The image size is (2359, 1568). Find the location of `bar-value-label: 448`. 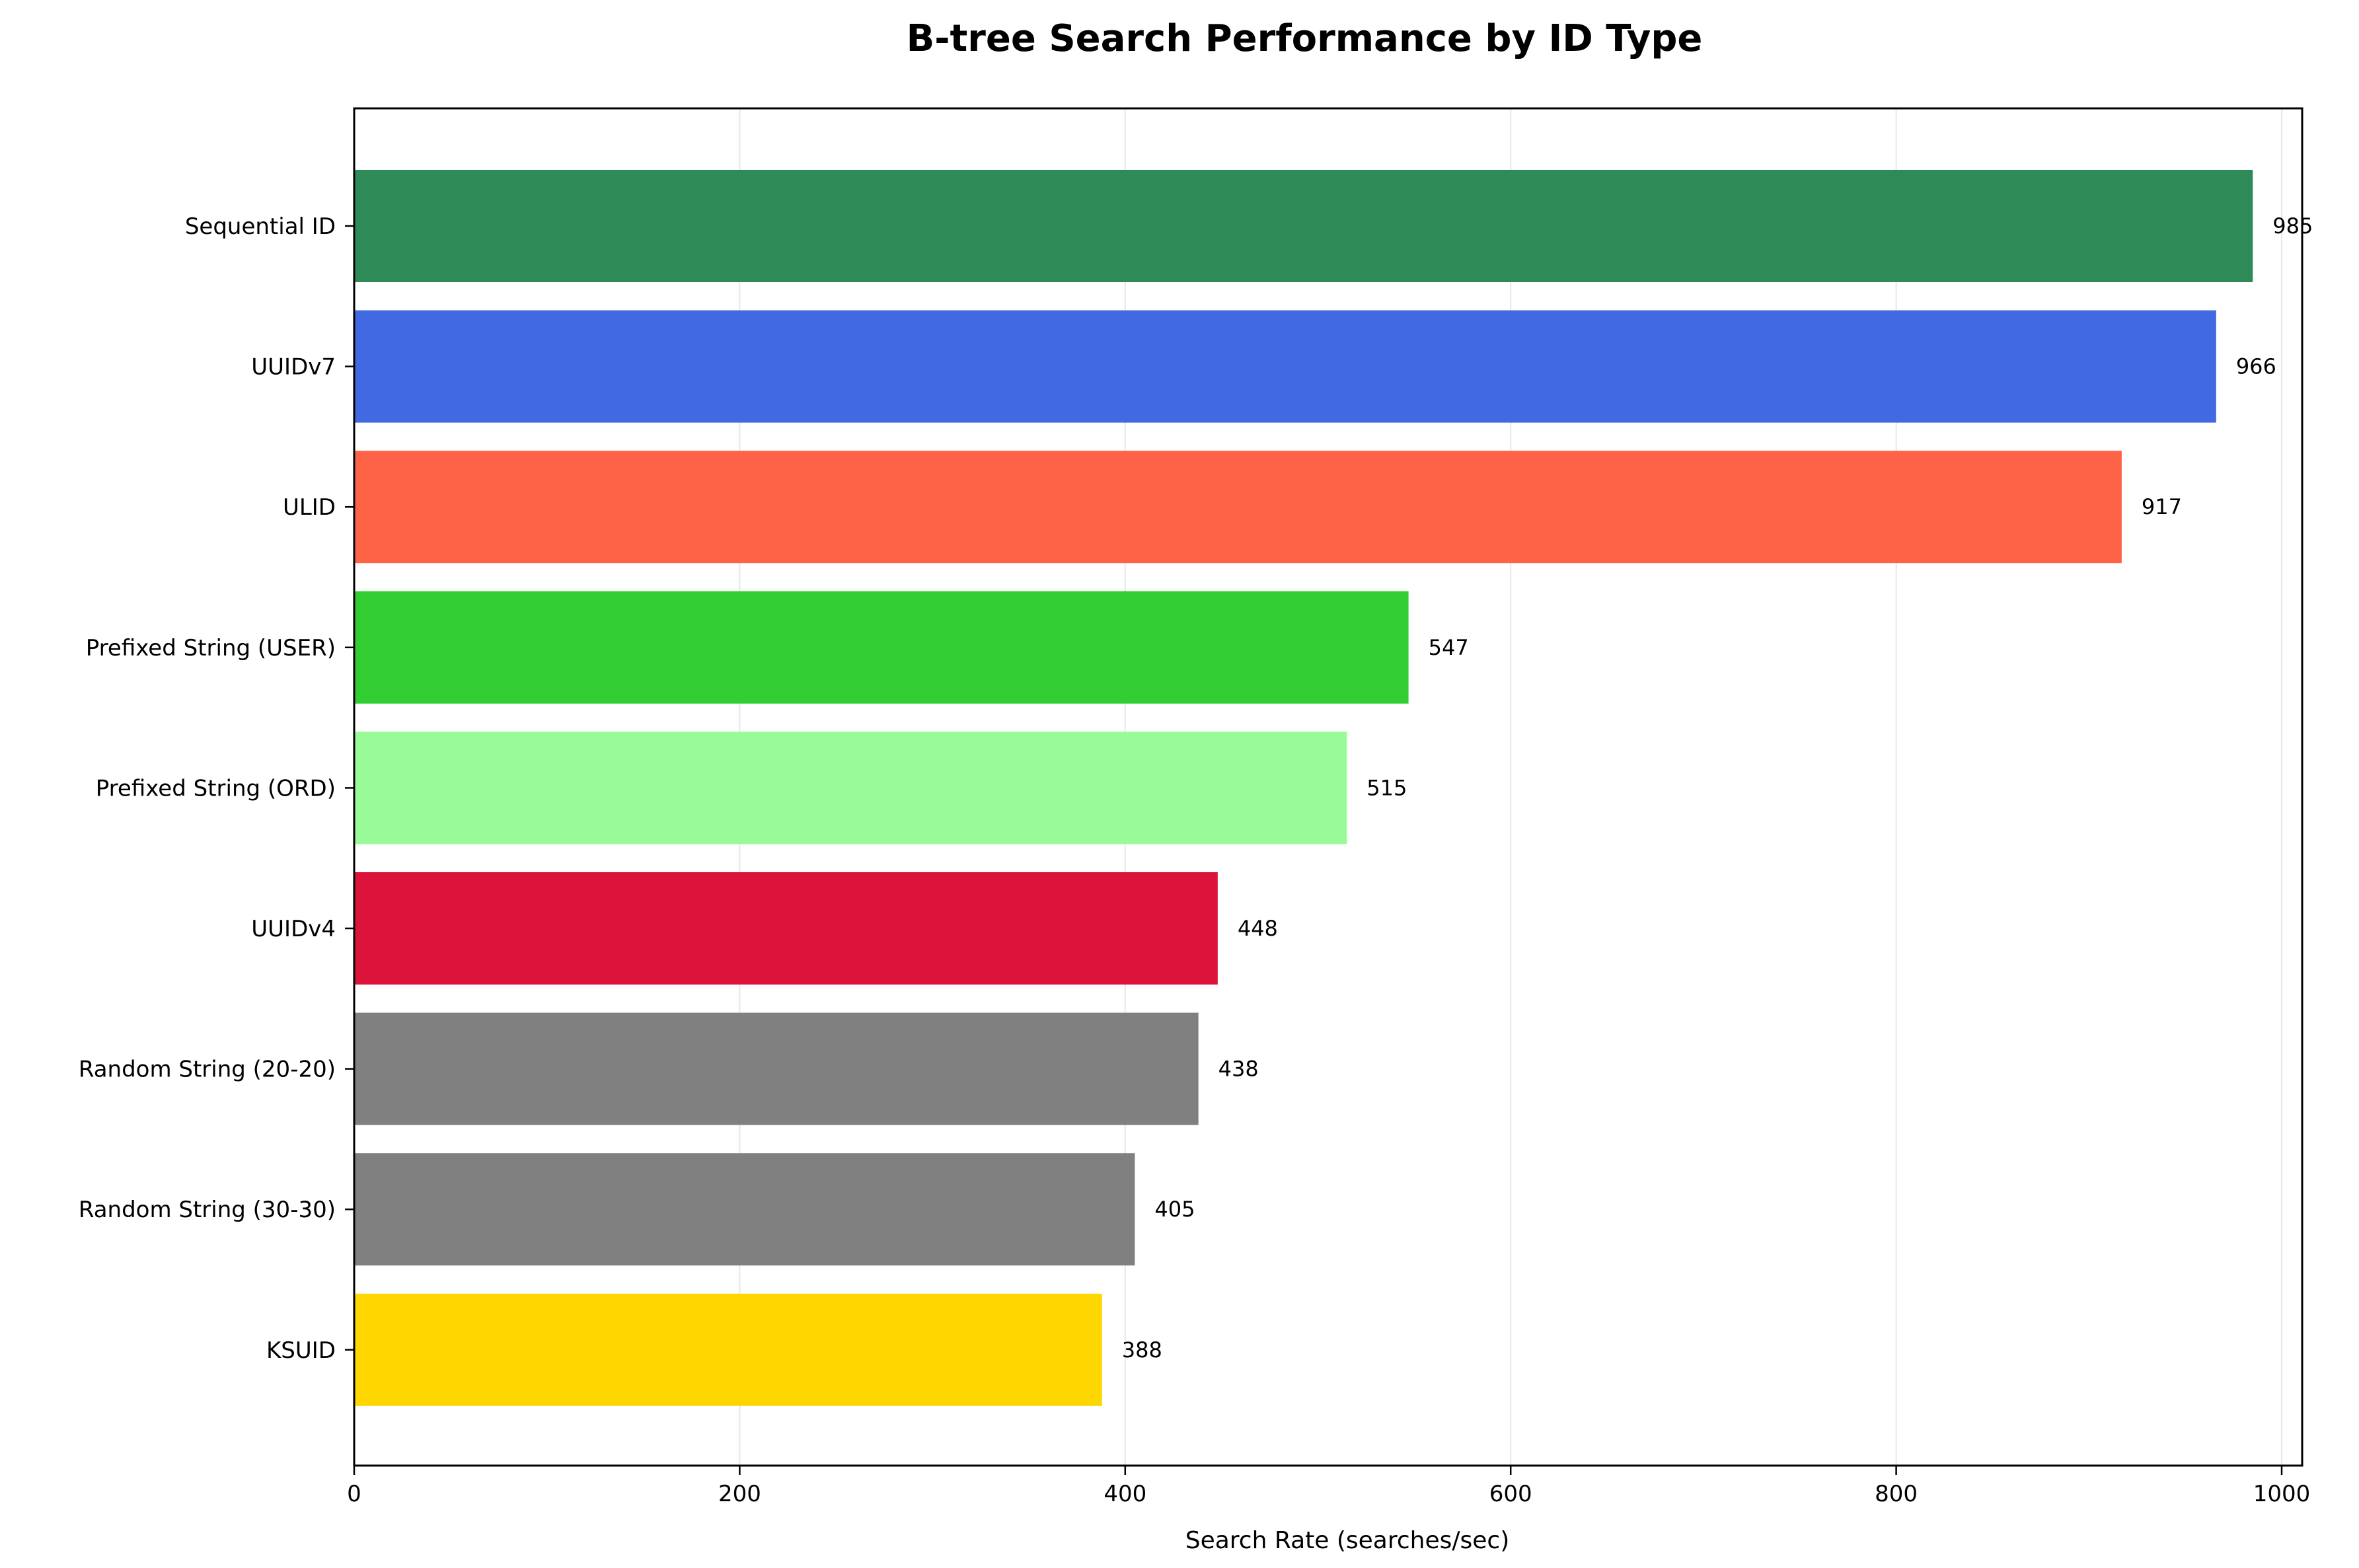

bar-value-label: 448 is located at coordinates (1258, 928).